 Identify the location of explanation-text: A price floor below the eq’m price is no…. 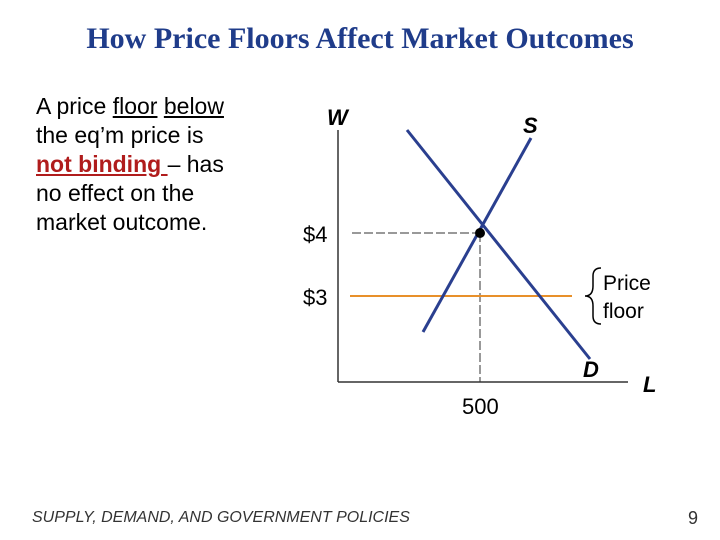
(136, 164).